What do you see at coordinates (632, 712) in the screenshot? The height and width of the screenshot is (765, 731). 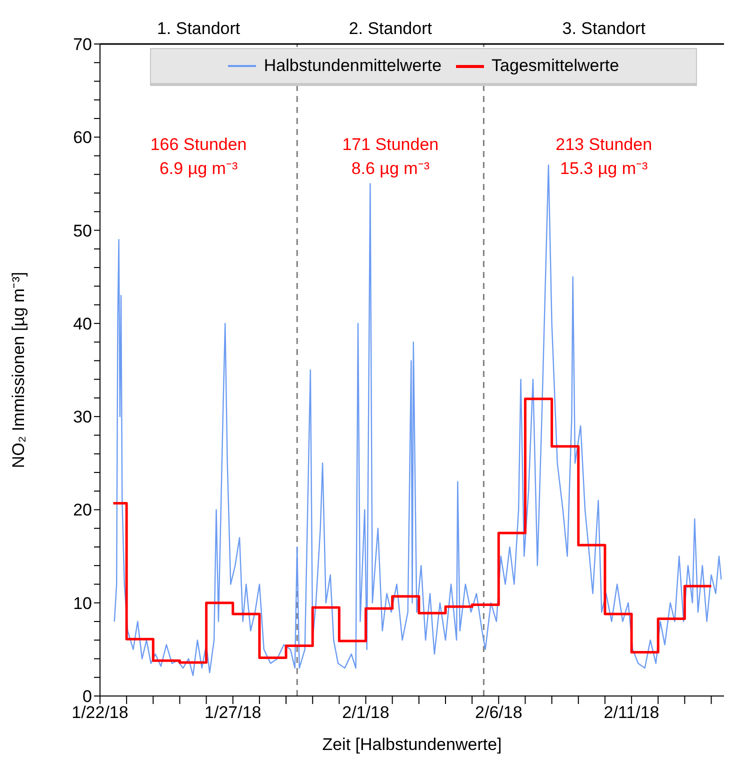 I see `x-tick-label: 2/11/18` at bounding box center [632, 712].